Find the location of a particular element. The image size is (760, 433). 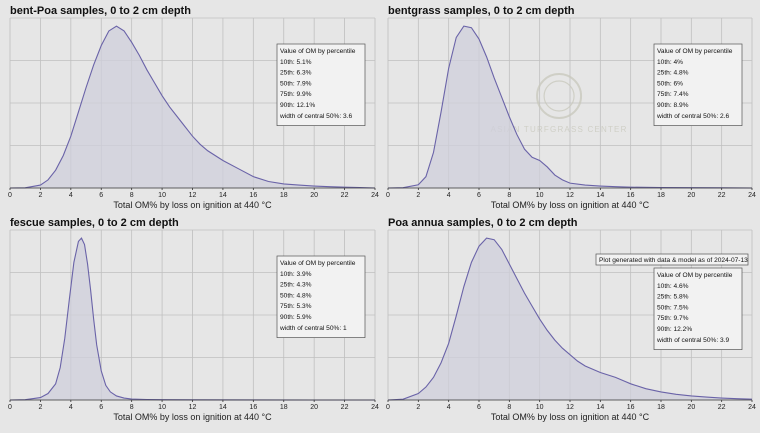

legend-item: 10th: 4.6% is located at coordinates (673, 286).